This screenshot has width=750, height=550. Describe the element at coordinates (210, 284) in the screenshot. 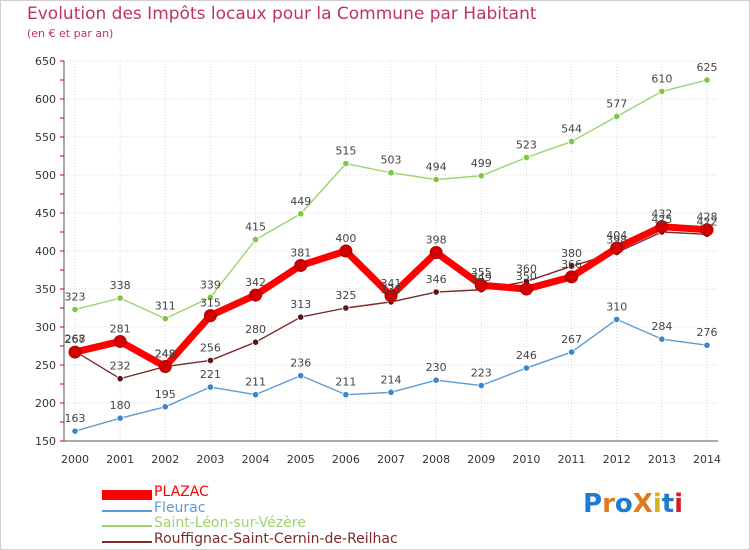

I see `data-label: 339` at that location.